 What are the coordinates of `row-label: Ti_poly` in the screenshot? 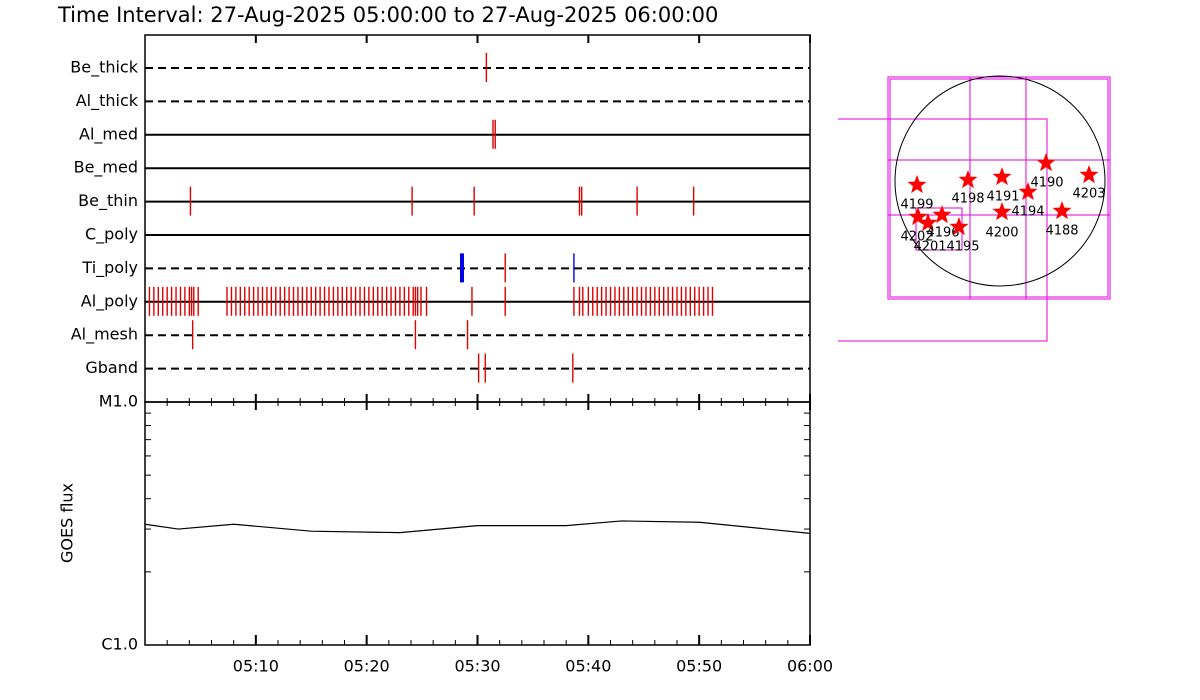 It's located at (109, 268).